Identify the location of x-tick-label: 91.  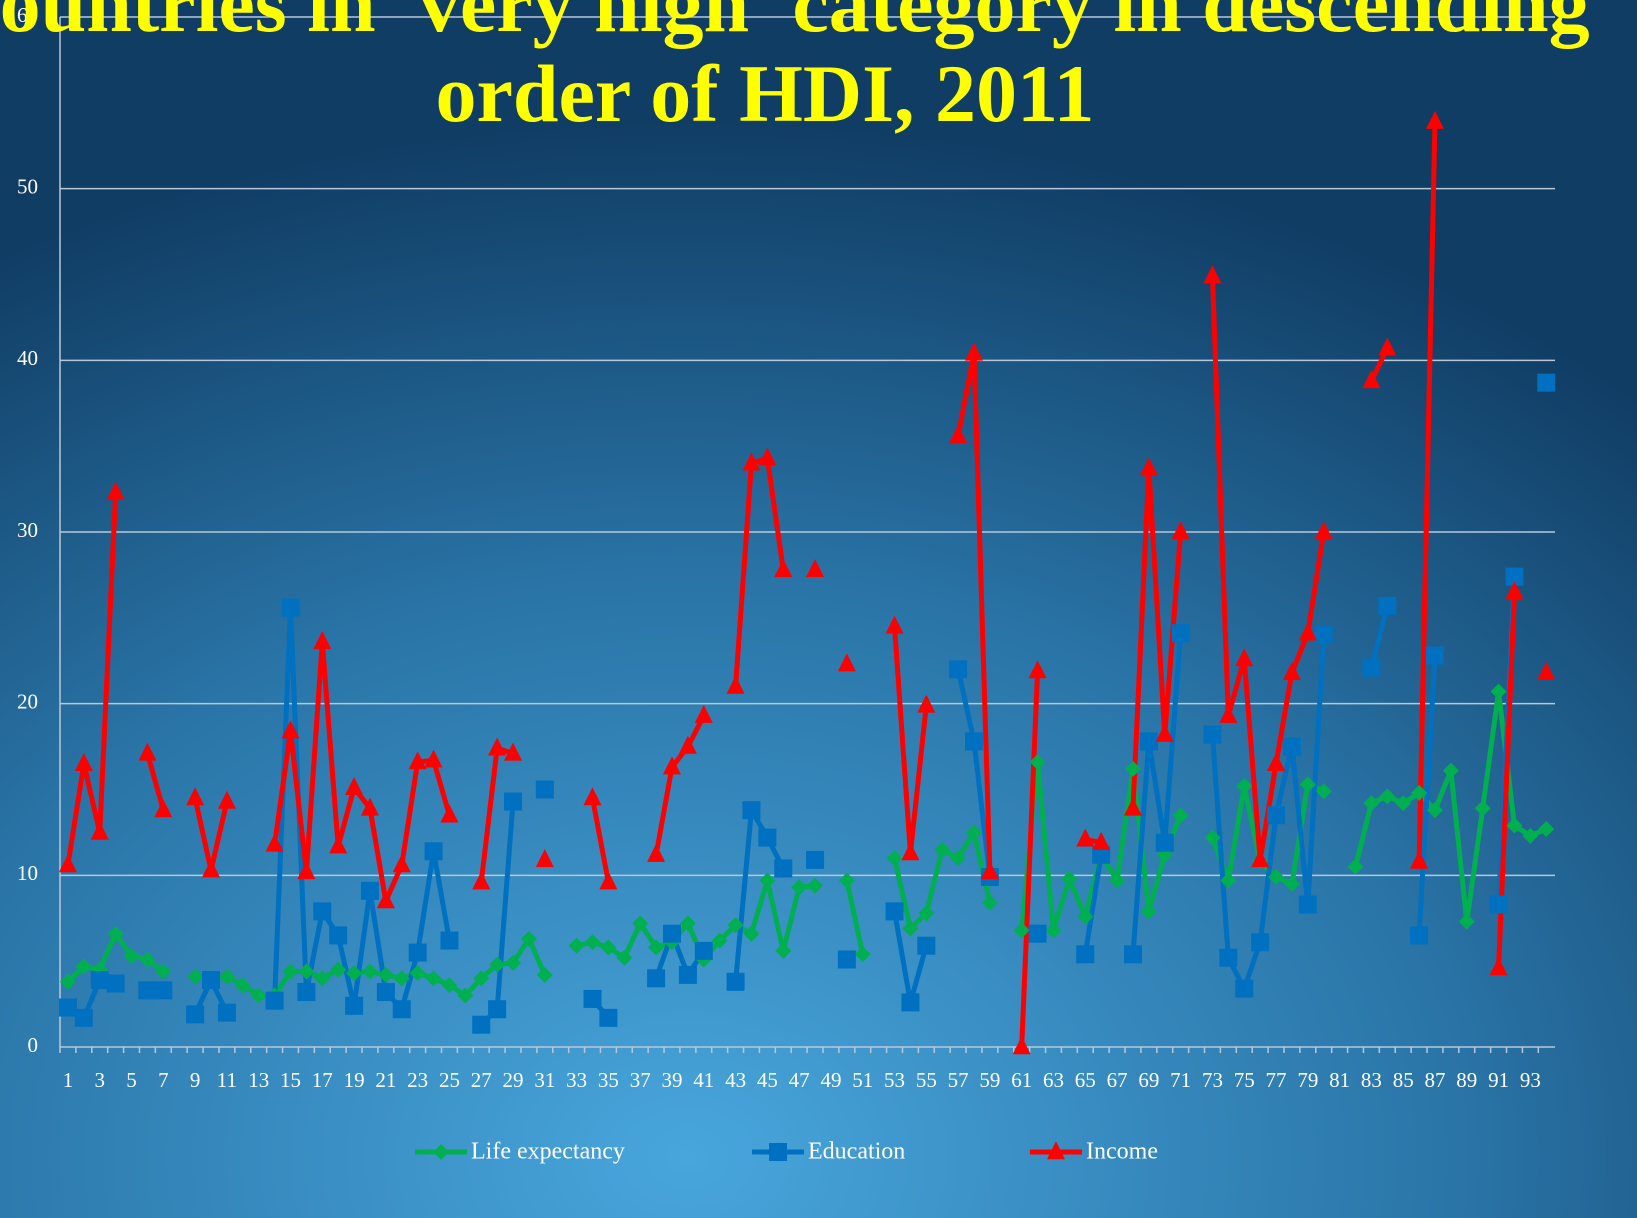
(1498, 1080).